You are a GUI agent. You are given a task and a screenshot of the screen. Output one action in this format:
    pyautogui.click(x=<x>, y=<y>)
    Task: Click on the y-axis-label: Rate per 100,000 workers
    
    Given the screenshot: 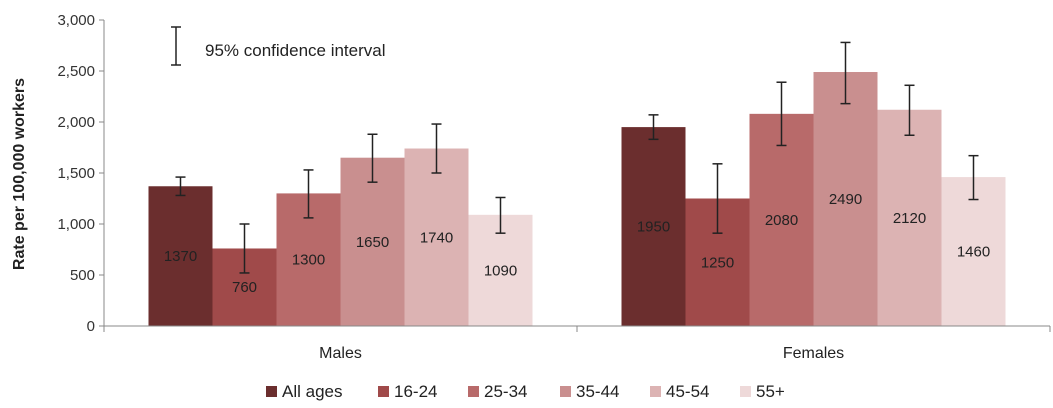 What is the action you would take?
    pyautogui.click(x=19, y=174)
    